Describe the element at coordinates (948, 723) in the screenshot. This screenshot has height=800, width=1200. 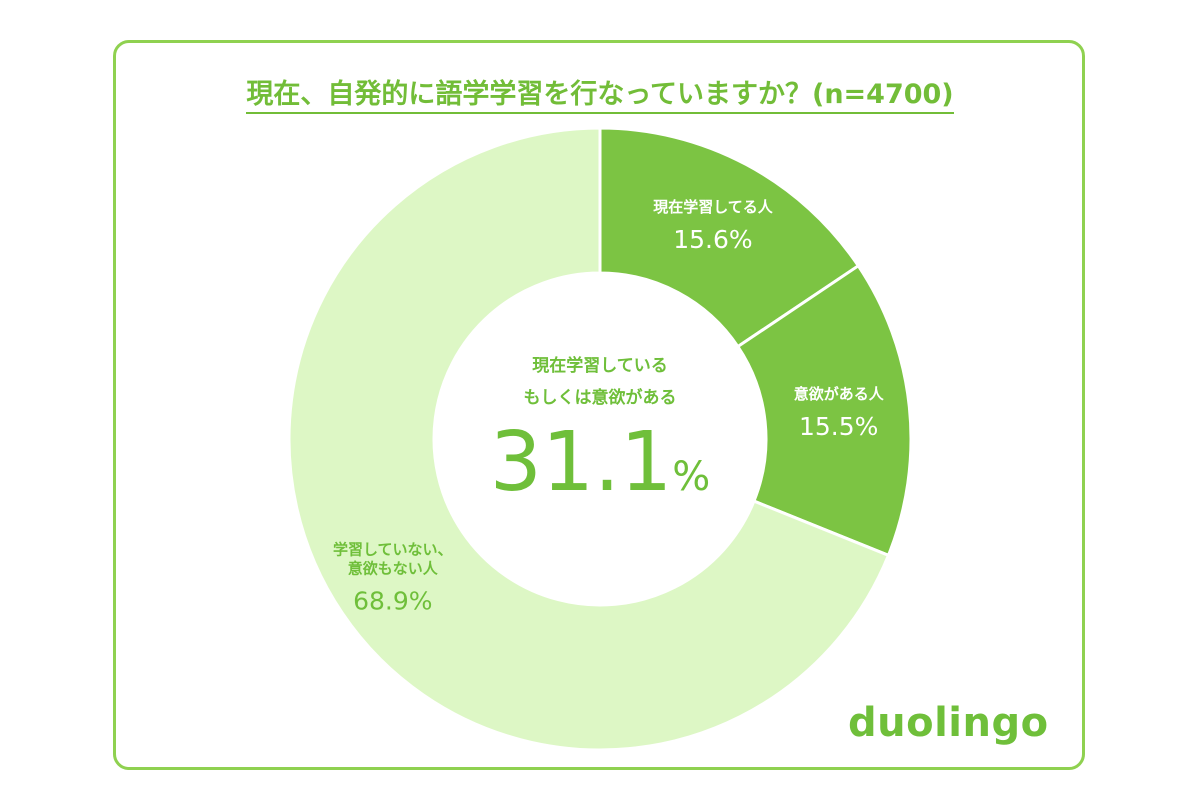
I see `logo: duolingo` at that location.